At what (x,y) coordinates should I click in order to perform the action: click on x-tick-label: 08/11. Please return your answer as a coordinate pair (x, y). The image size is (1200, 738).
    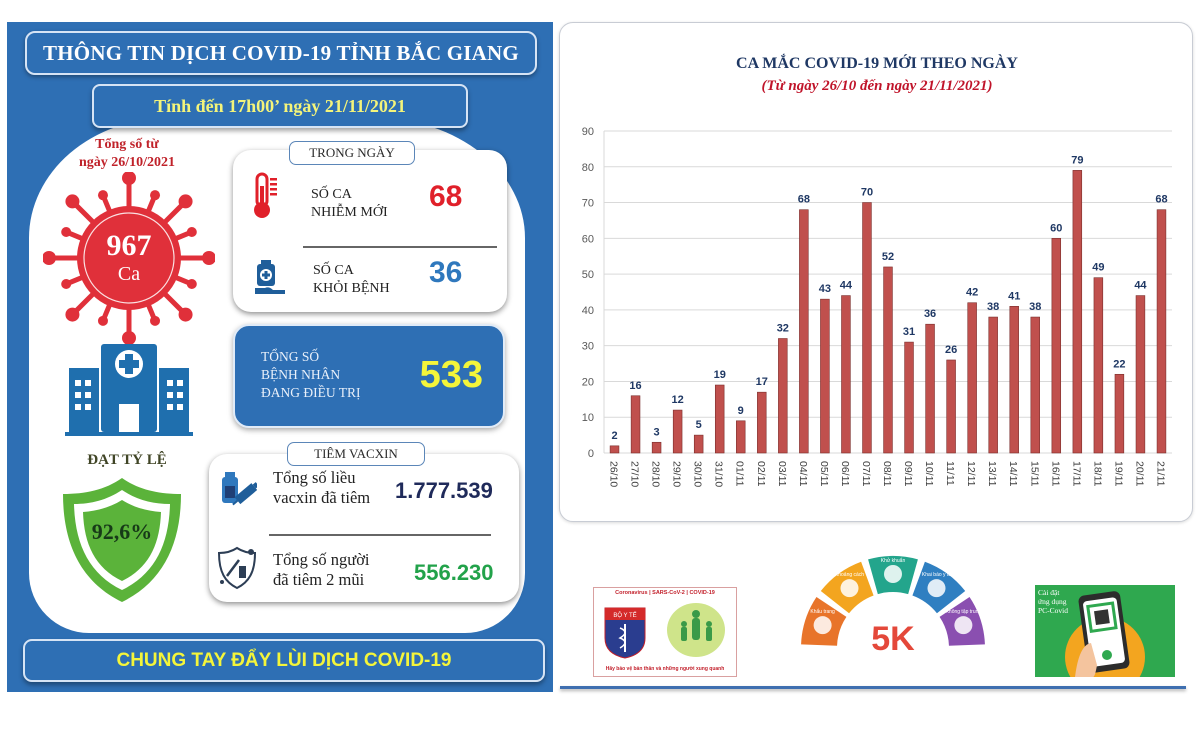
    Looking at the image, I should click on (887, 474).